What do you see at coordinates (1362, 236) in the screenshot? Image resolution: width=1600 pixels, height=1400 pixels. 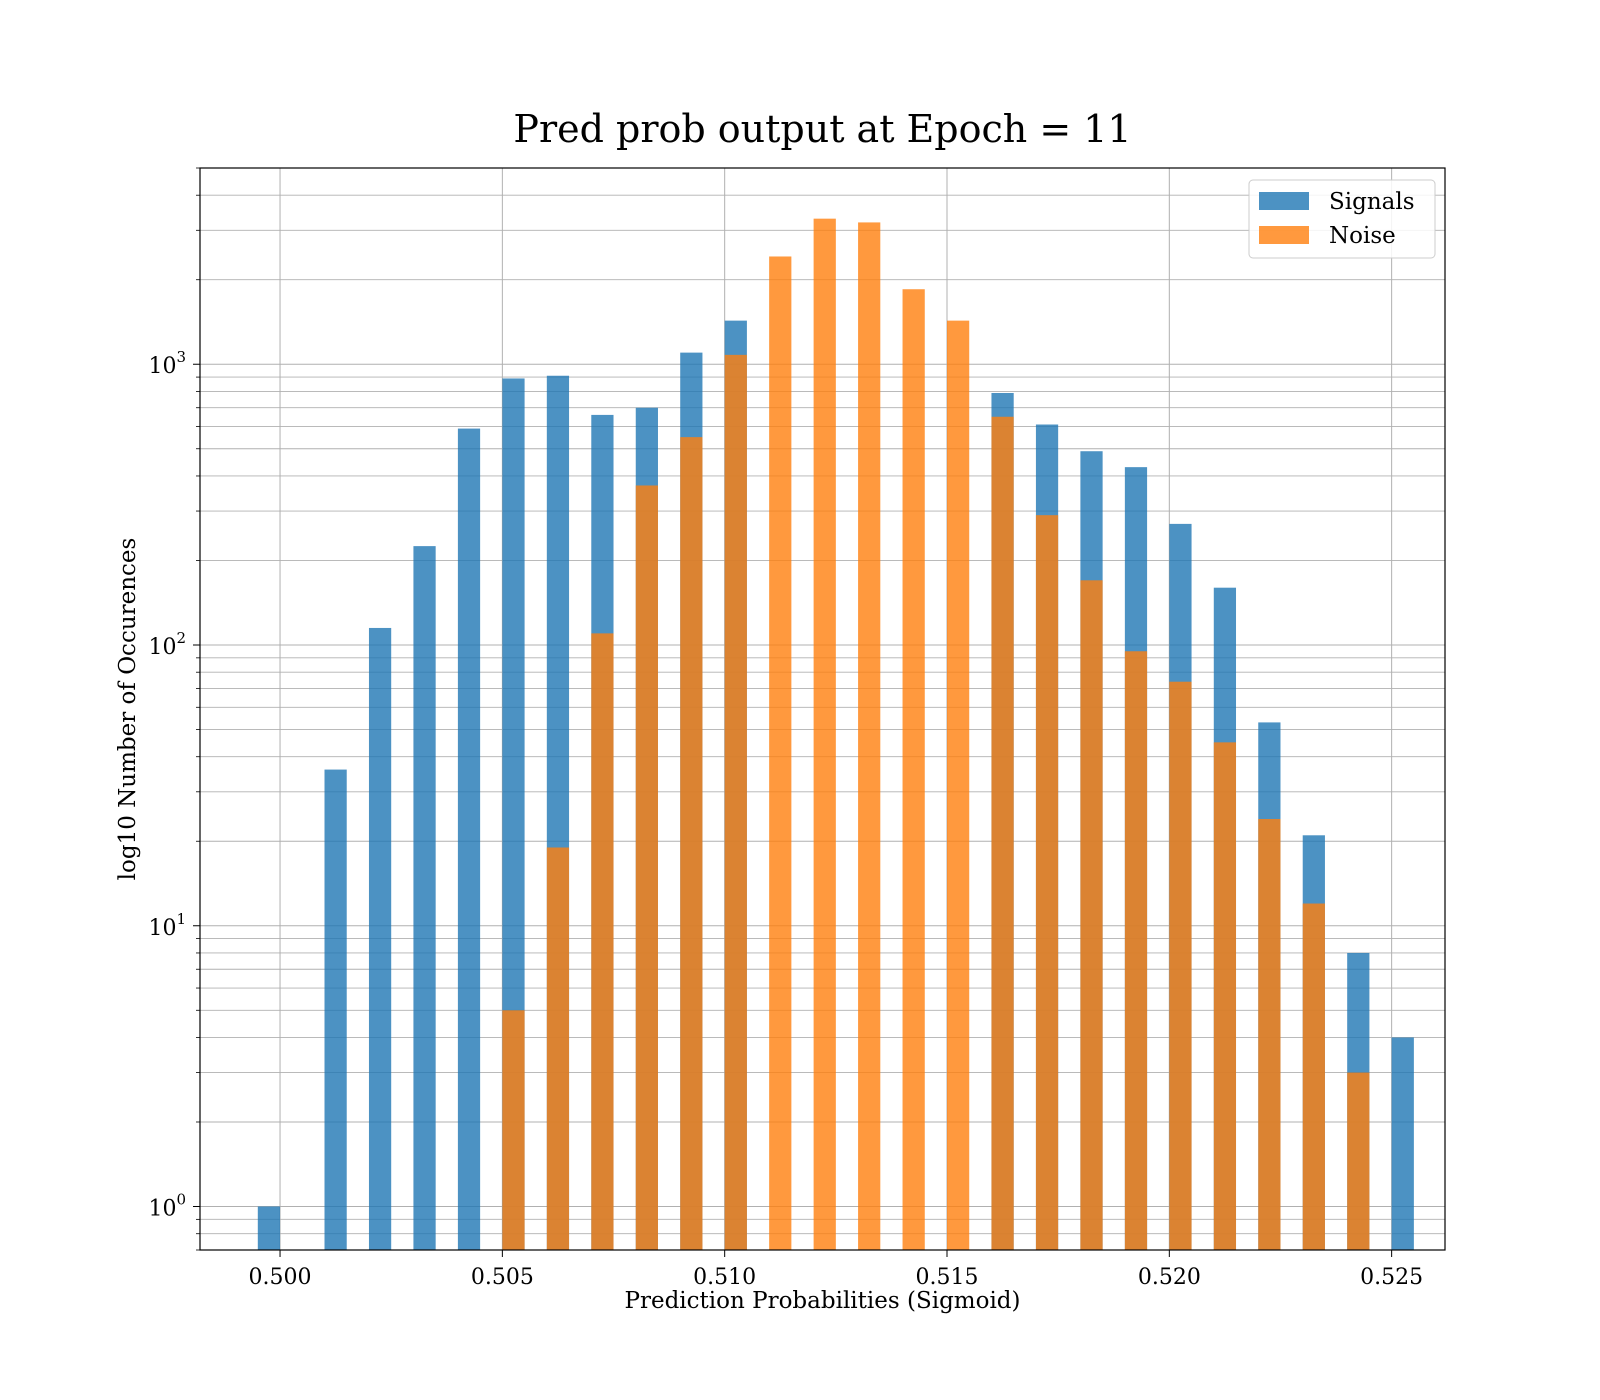 I see `noise-legend-label: Noise` at bounding box center [1362, 236].